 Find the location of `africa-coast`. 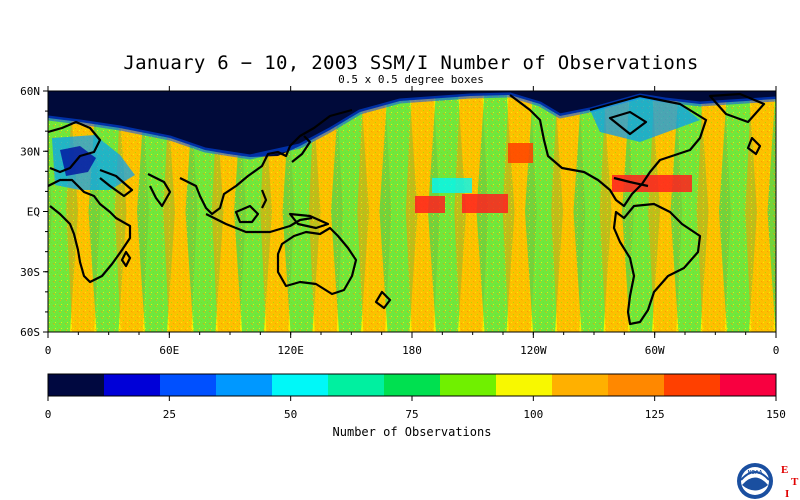

africa-coast is located at coordinates (90, 231).